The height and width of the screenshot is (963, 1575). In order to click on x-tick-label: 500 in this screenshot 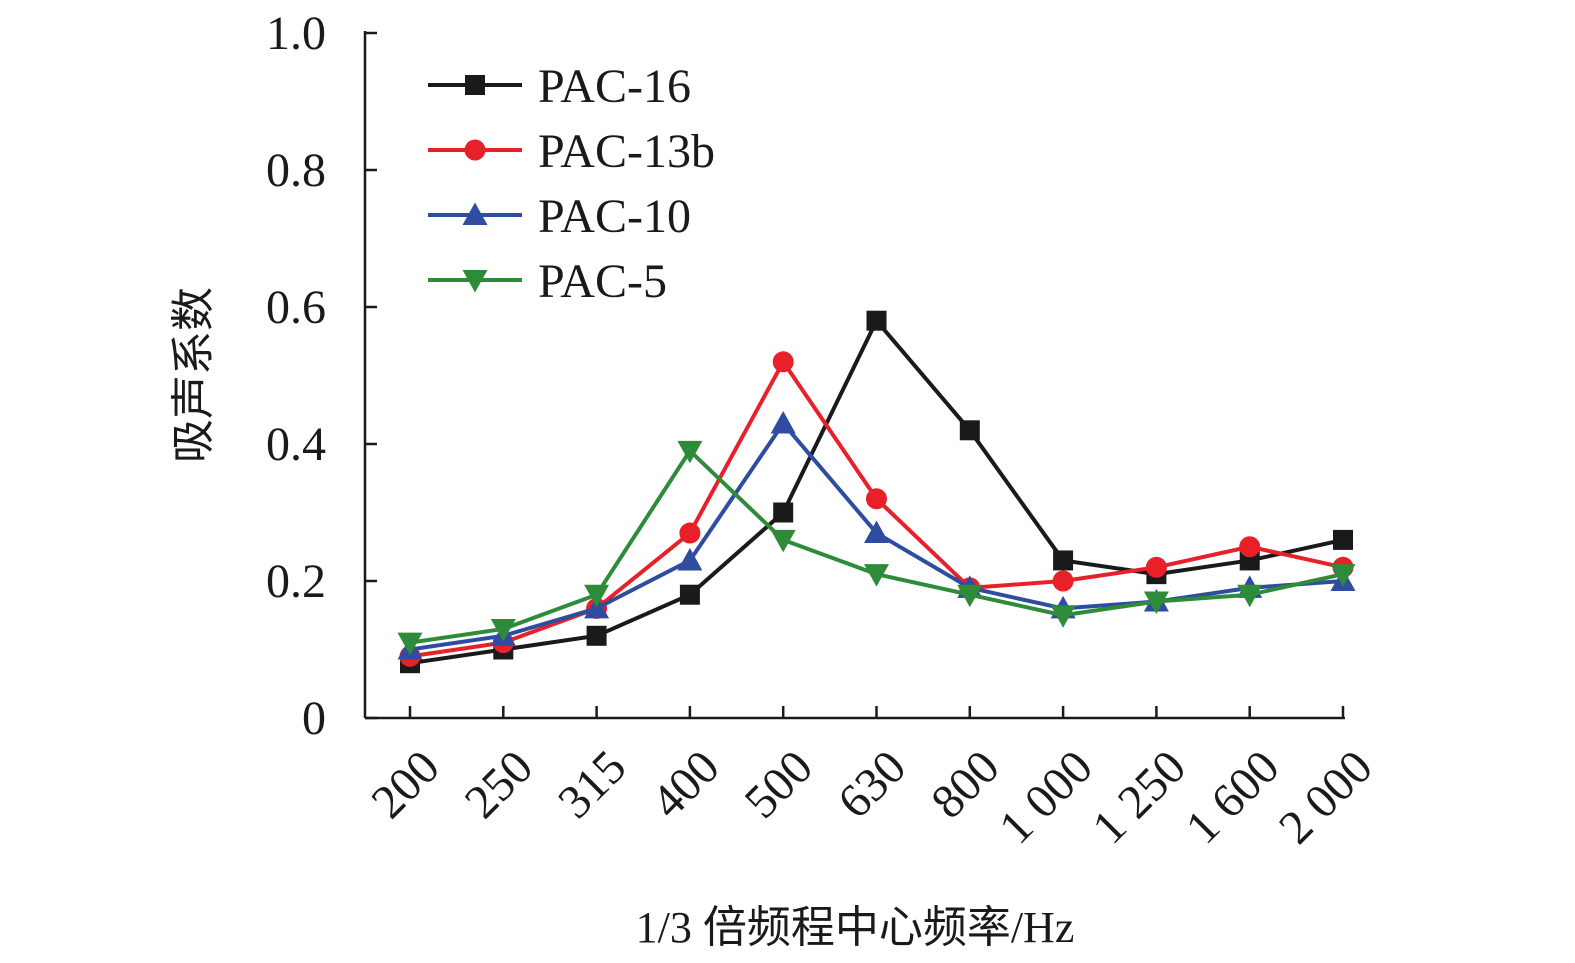, I will do `click(779, 784)`.